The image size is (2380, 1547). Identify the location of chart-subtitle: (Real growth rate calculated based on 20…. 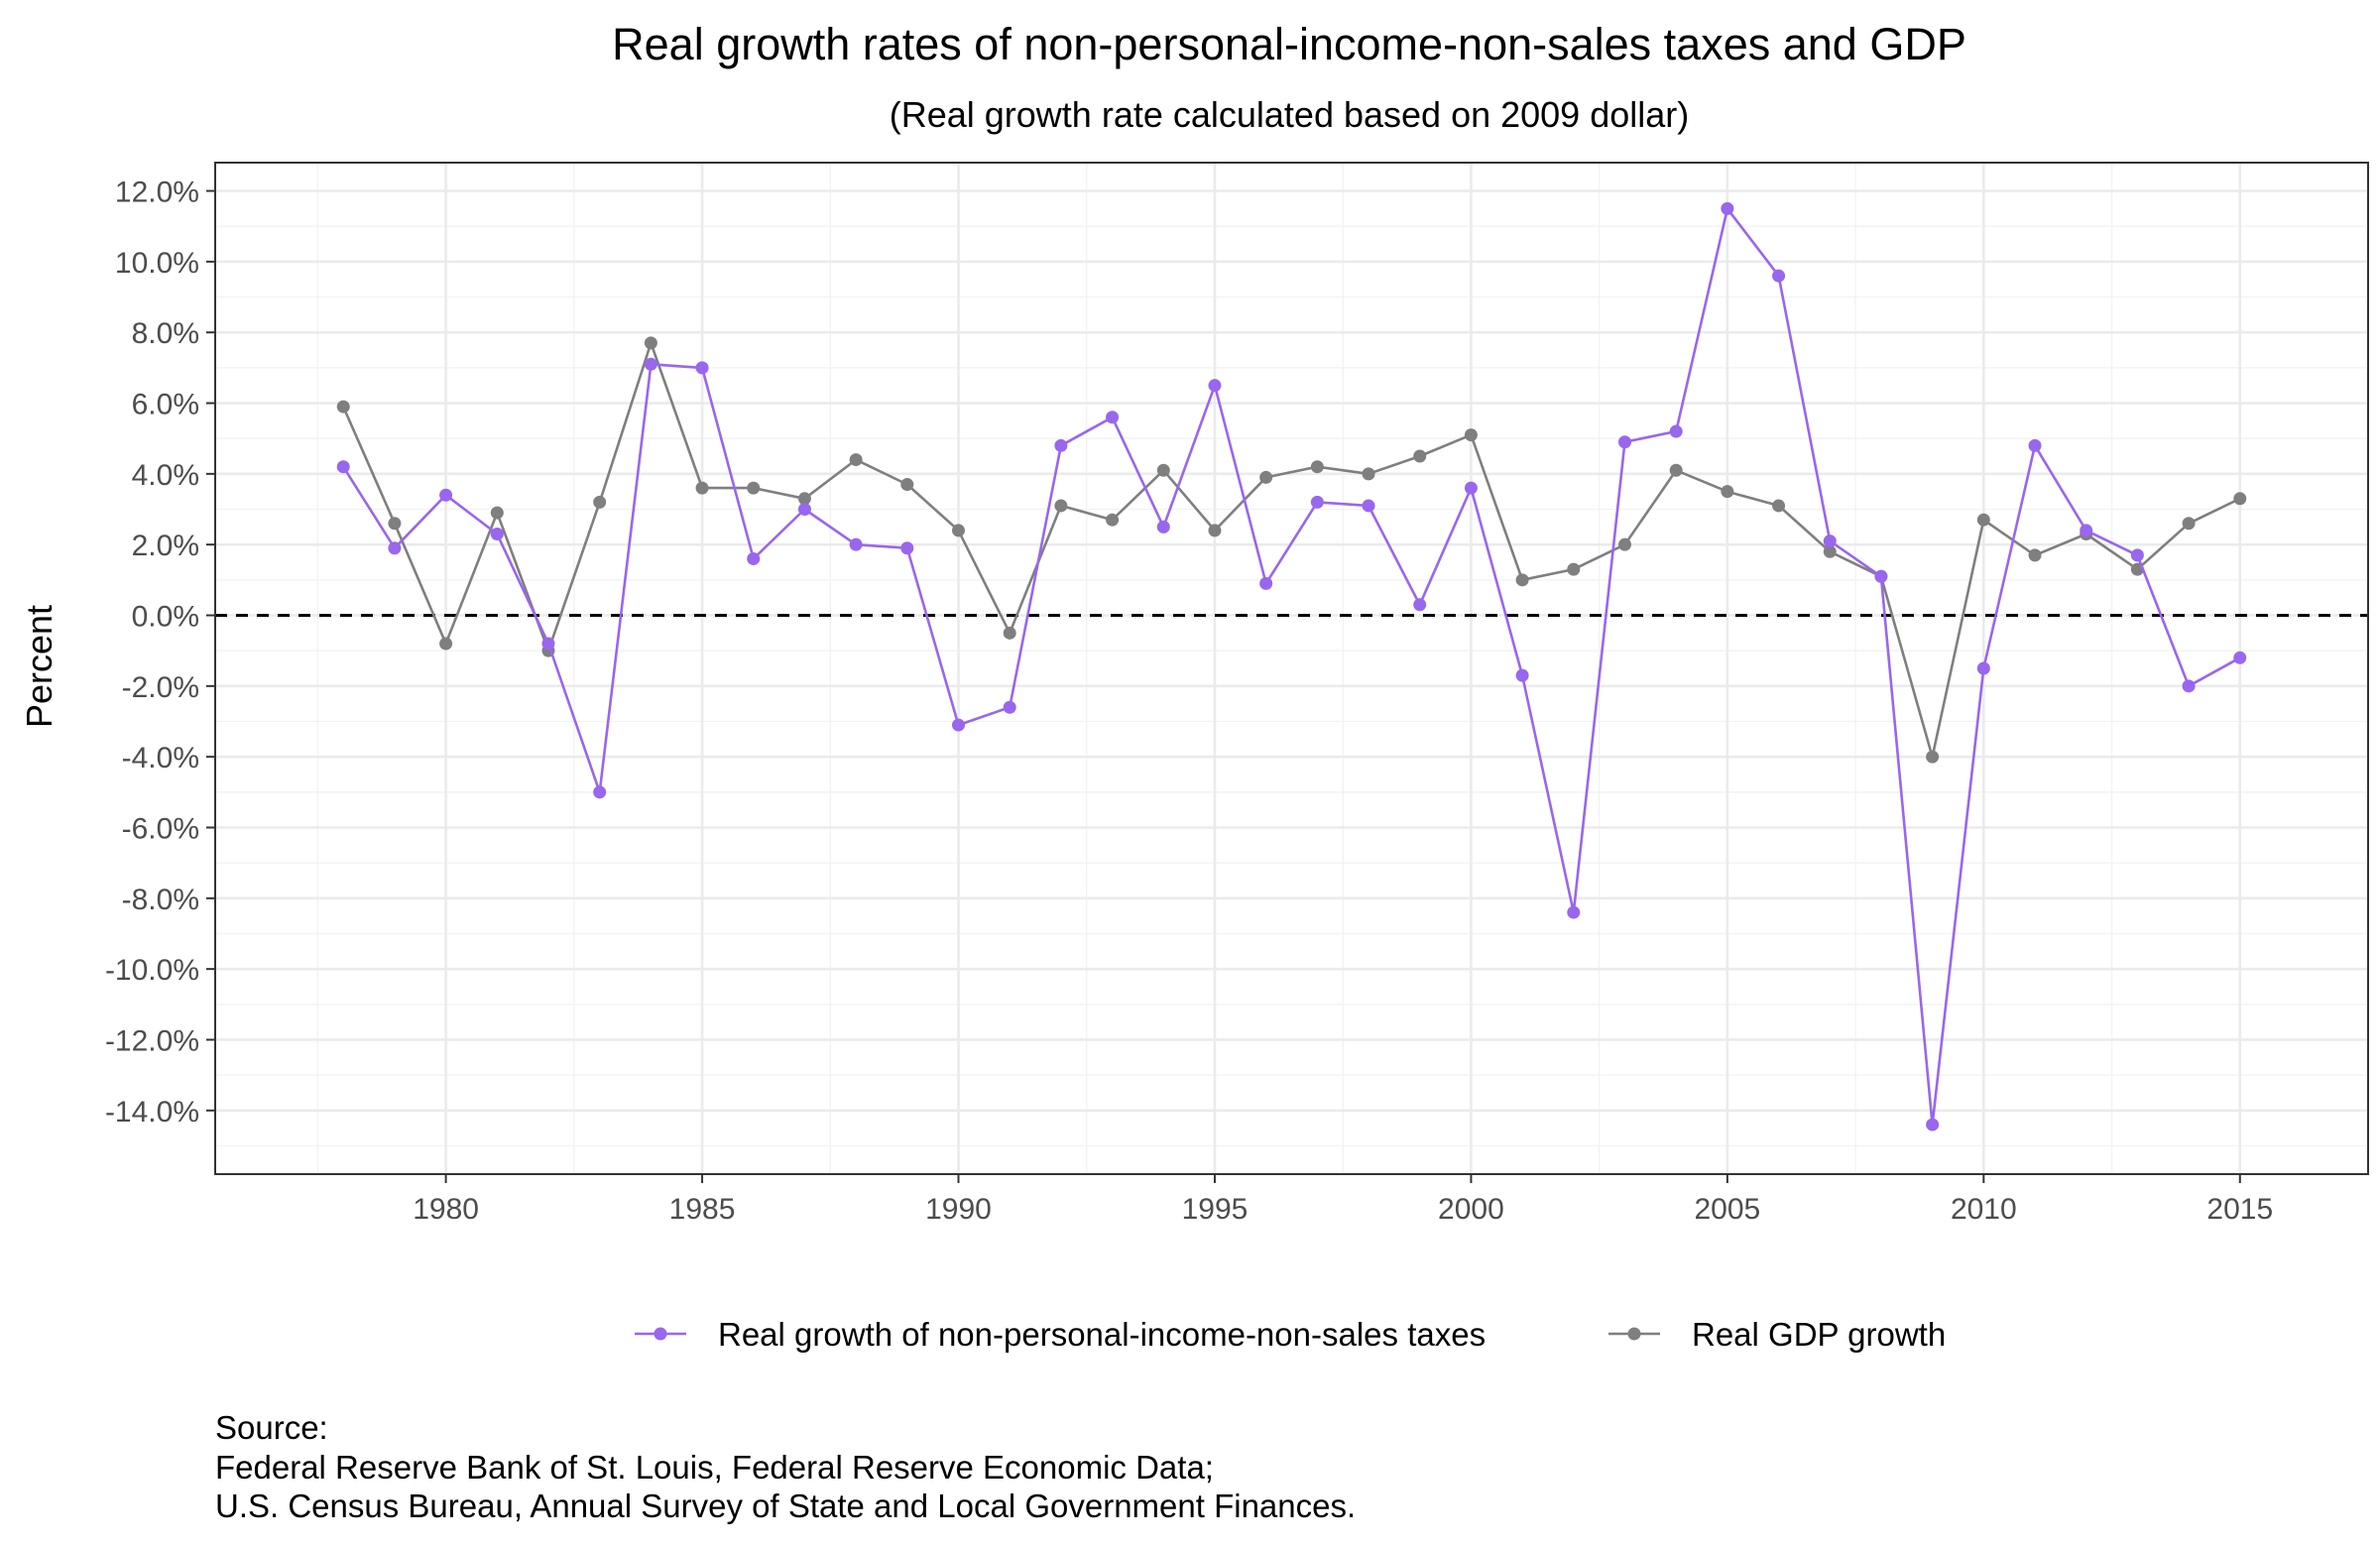
(1289, 114).